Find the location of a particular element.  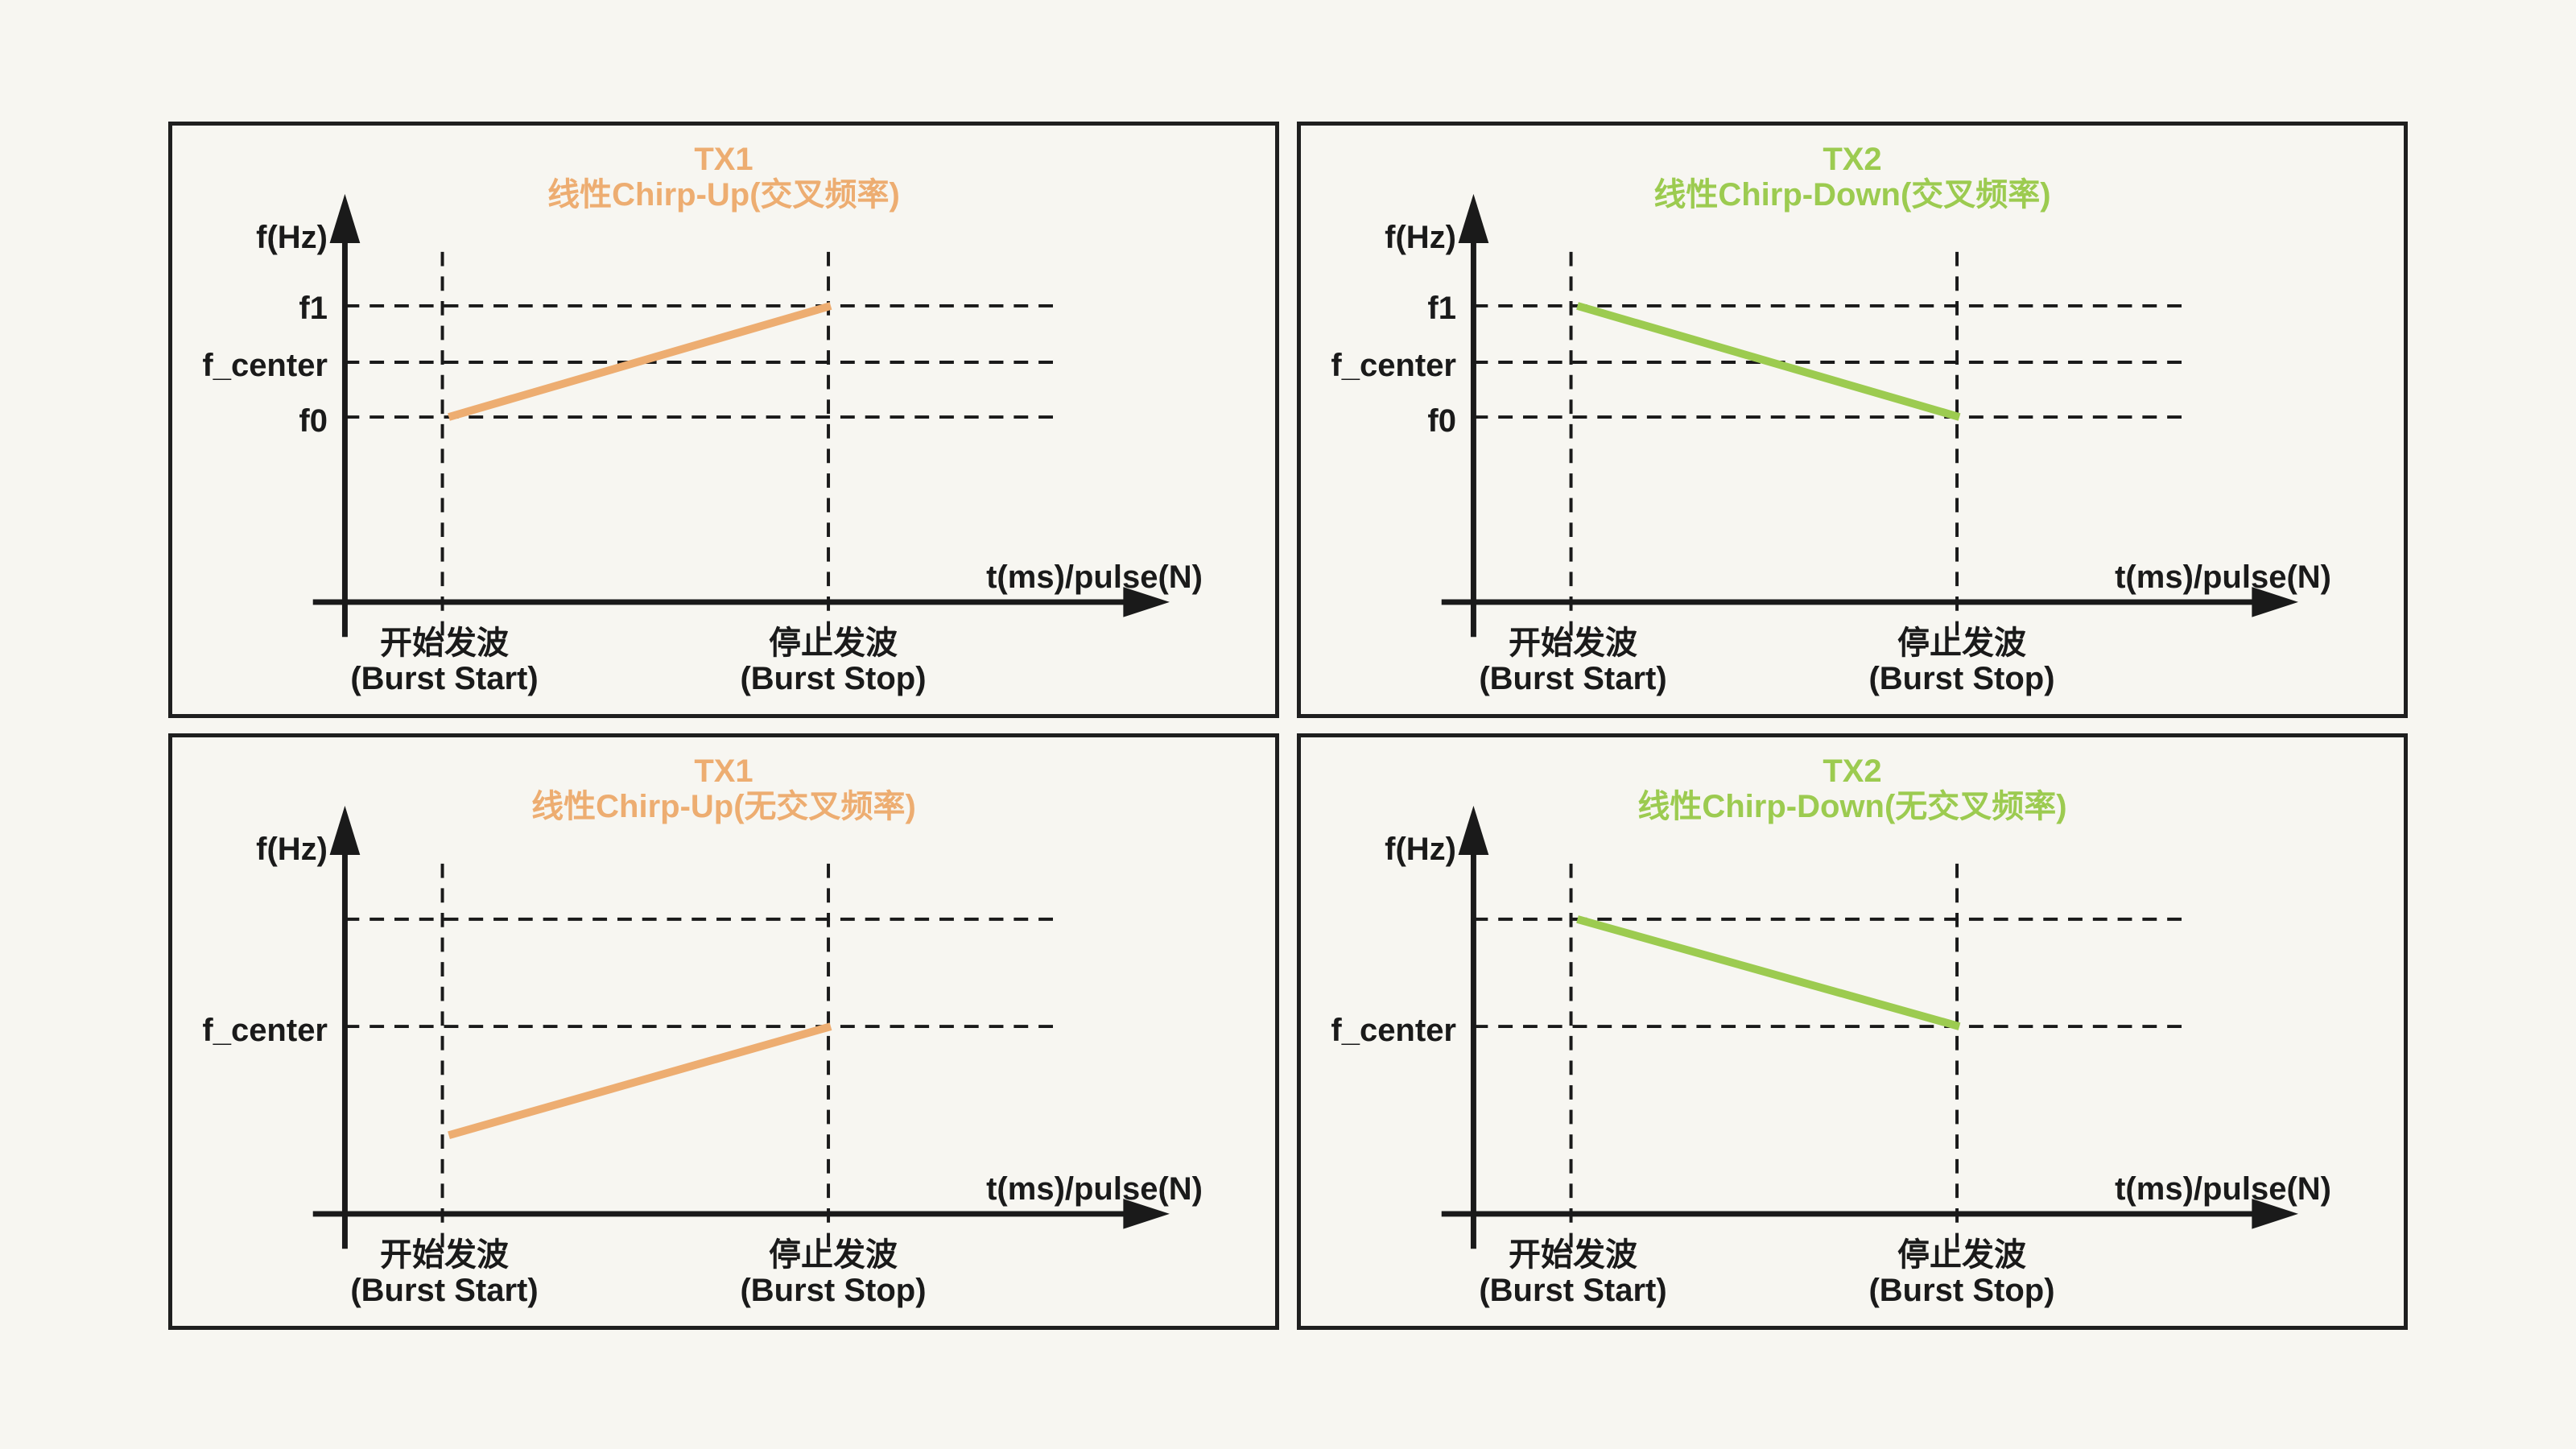

panel-title-block: TX1 线性Chirp-Up(无交叉频率) is located at coordinates (723, 788).